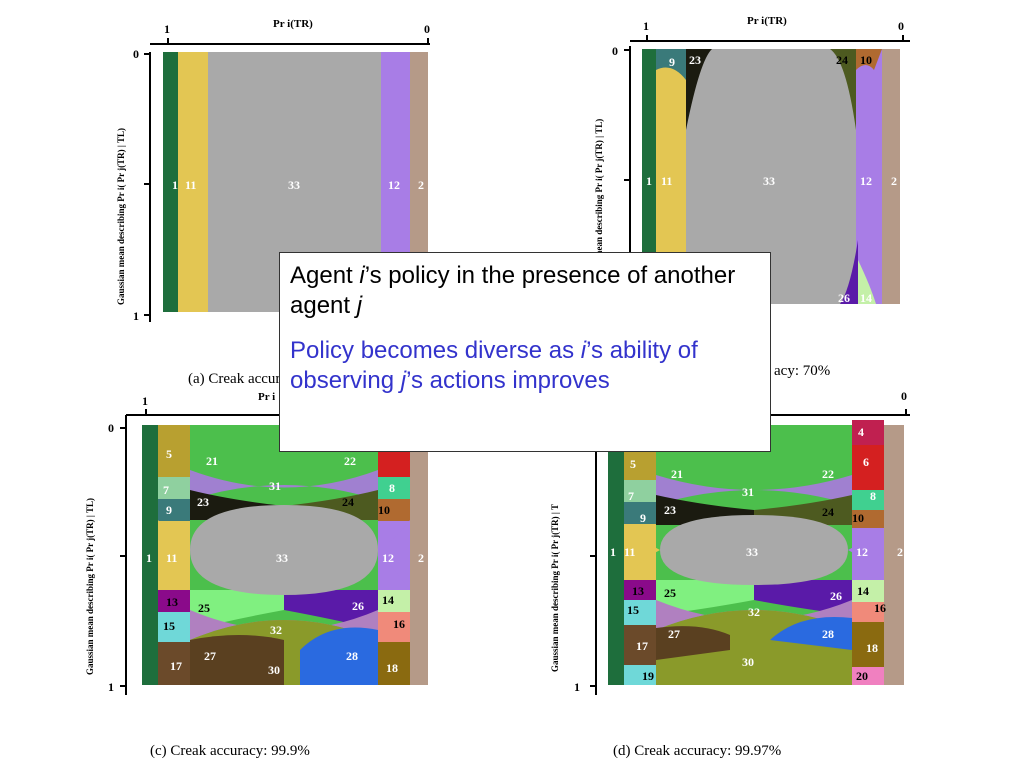  Describe the element at coordinates (577, 687) in the screenshot. I see `tick-d-left-1: 1` at that location.